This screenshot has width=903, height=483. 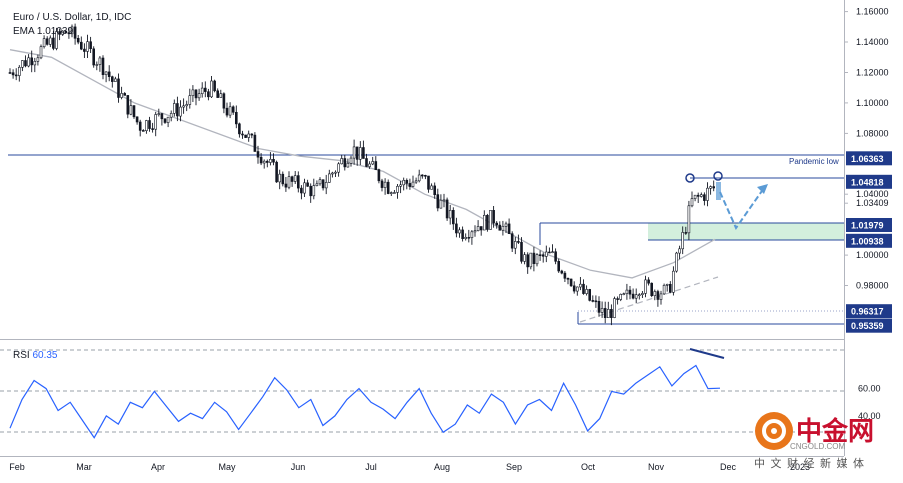 What do you see at coordinates (828, 442) in the screenshot?
I see `watermark: 中金网 CNGOLD.COM 中 文 财 经 新 媒 体` at bounding box center [828, 442].